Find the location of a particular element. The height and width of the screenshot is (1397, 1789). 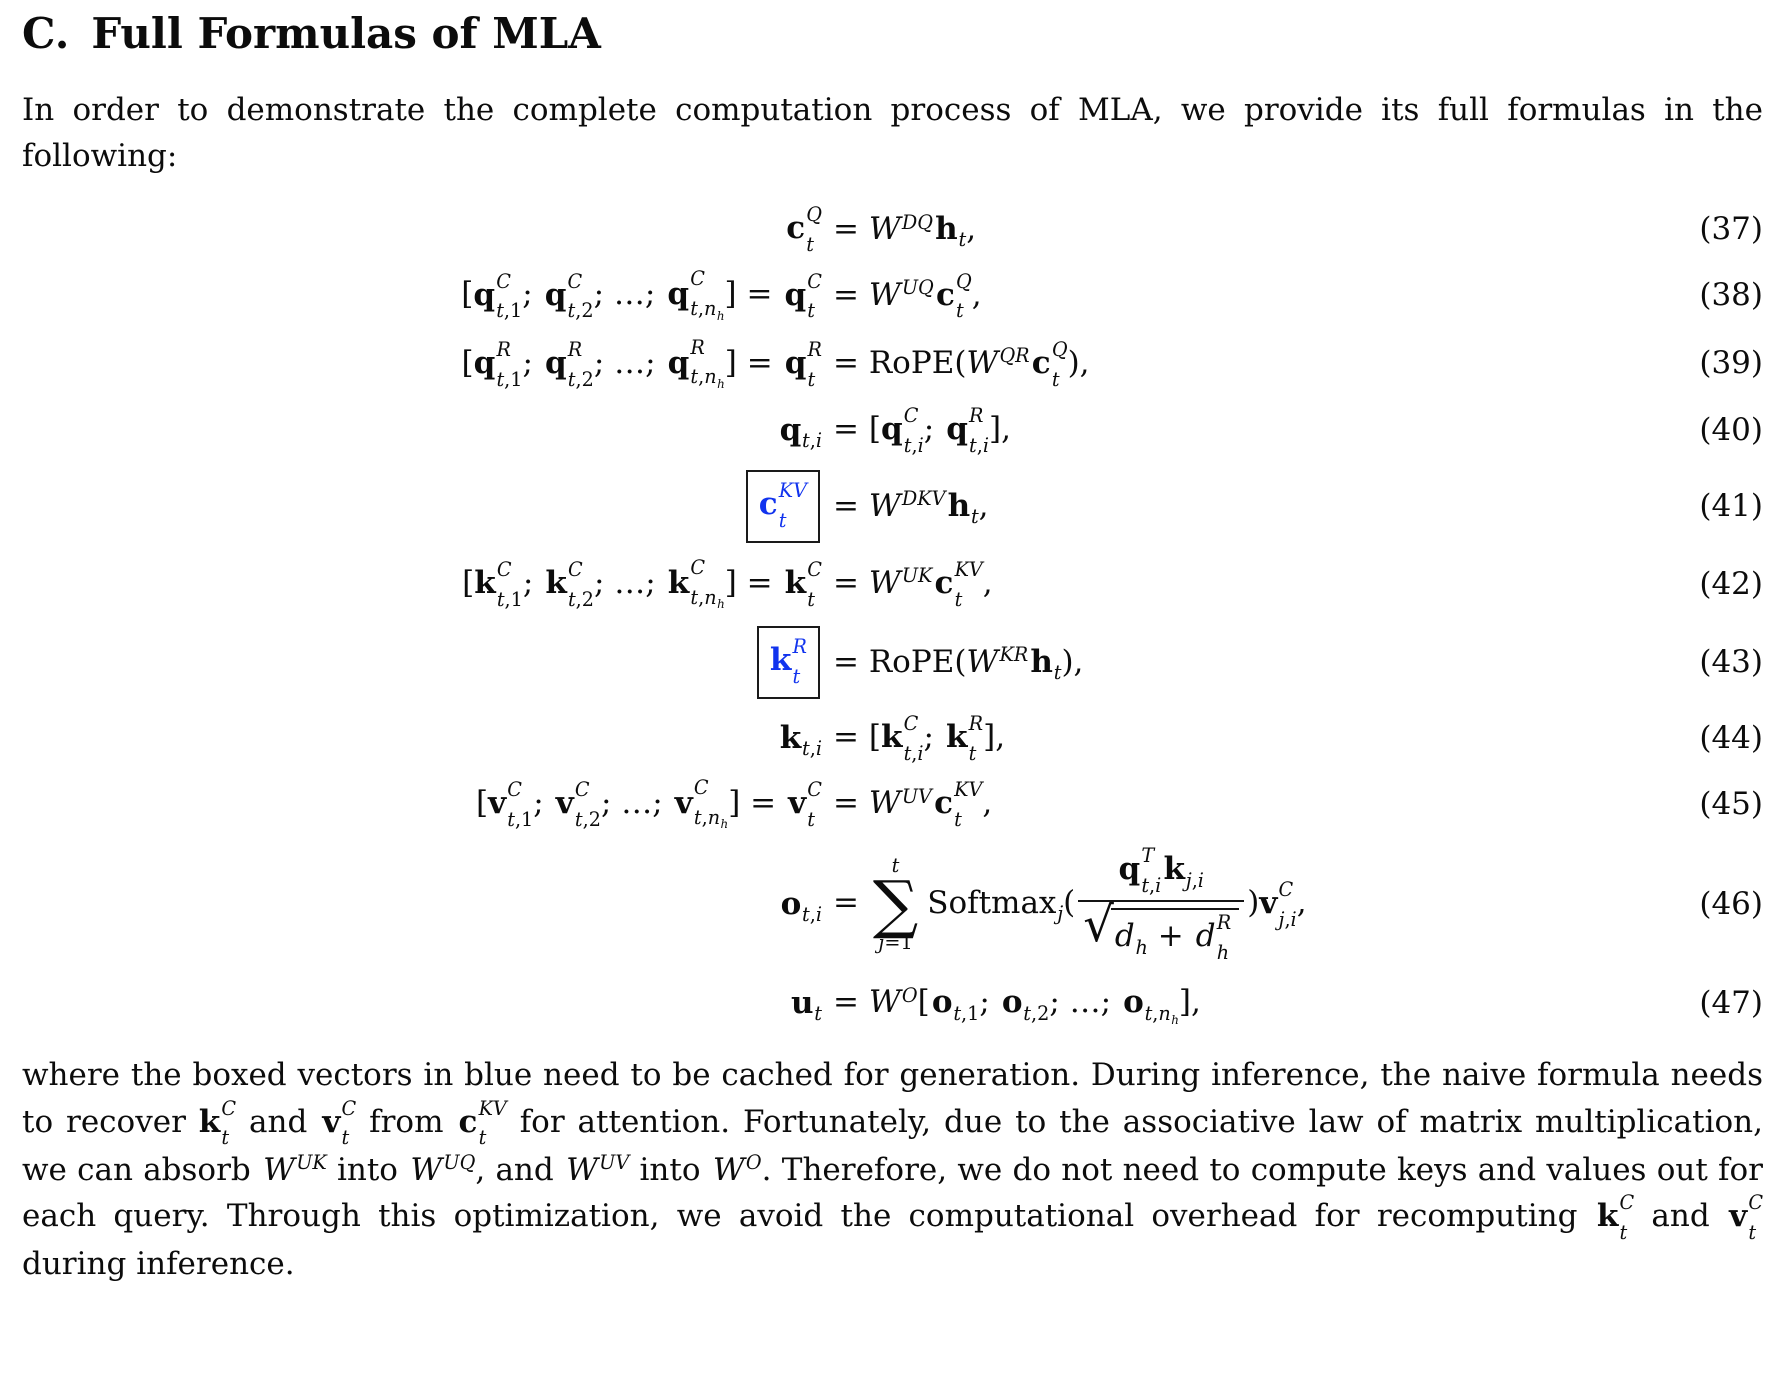

equation-number: (47) is located at coordinates (1731, 1002).